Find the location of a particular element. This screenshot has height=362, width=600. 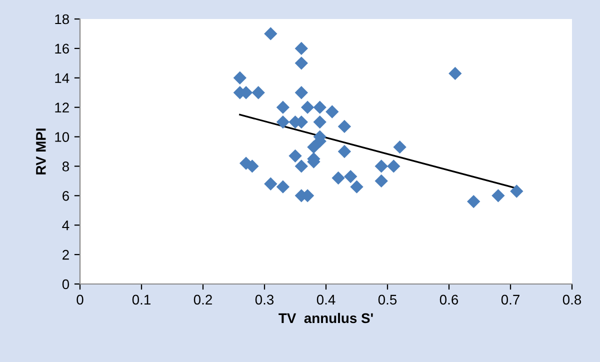

y-tick-label: 4 is located at coordinates (66, 225).